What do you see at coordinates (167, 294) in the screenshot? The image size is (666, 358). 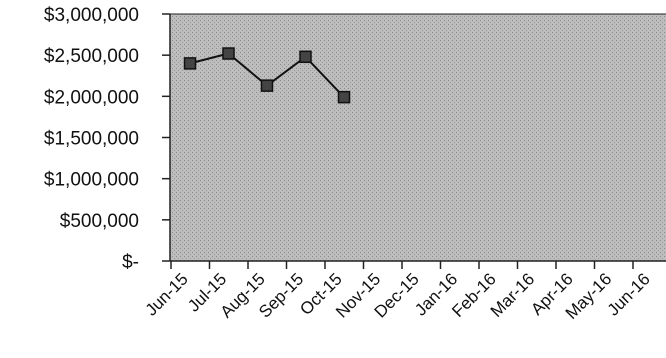 I see `x-tick-label: Jun-15` at bounding box center [167, 294].